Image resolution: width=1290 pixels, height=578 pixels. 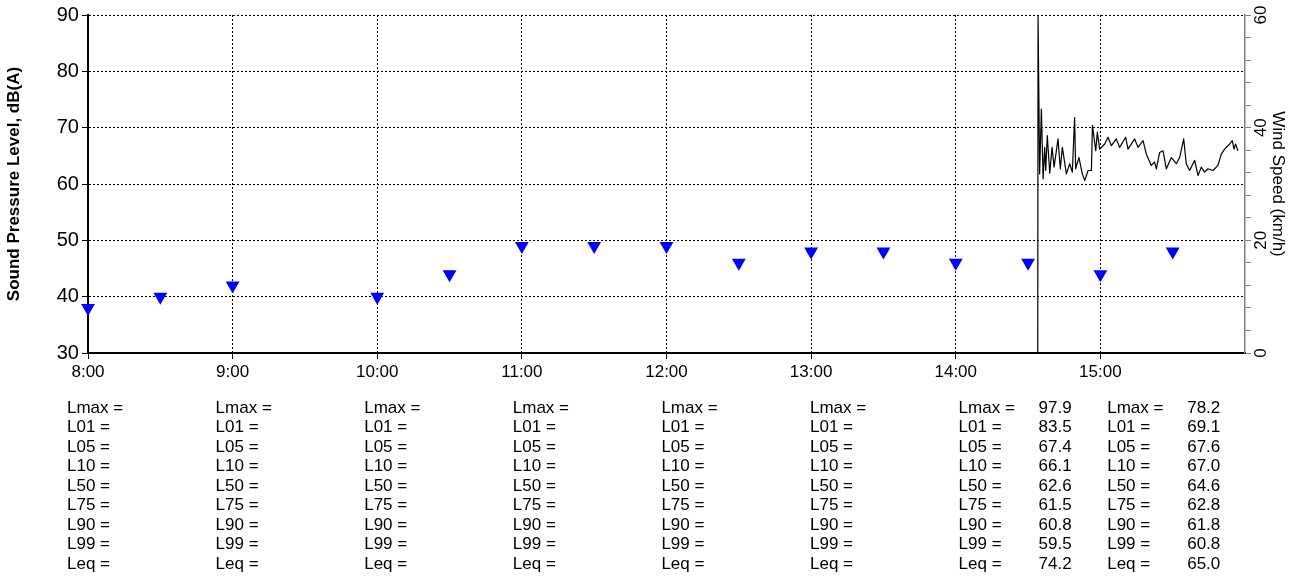 I want to click on y2-tick-label: 0, so click(x=1261, y=353).